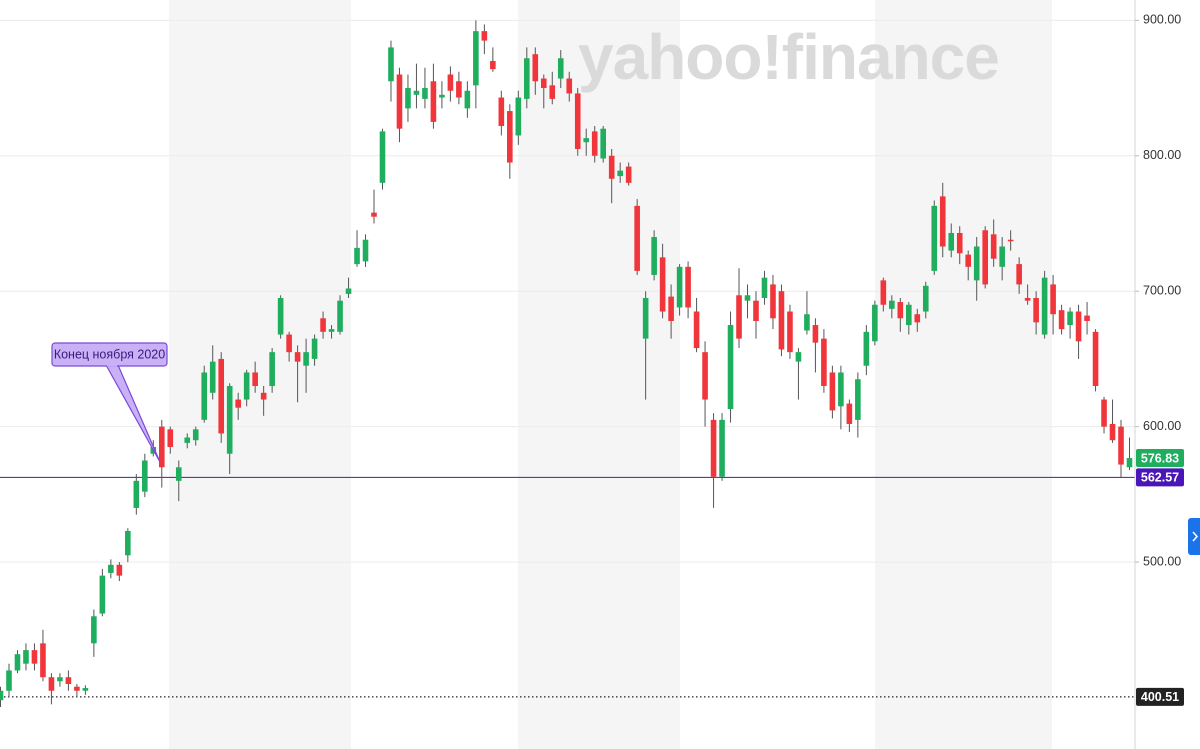  I want to click on price-tag-label: 562.57, so click(1160, 478).